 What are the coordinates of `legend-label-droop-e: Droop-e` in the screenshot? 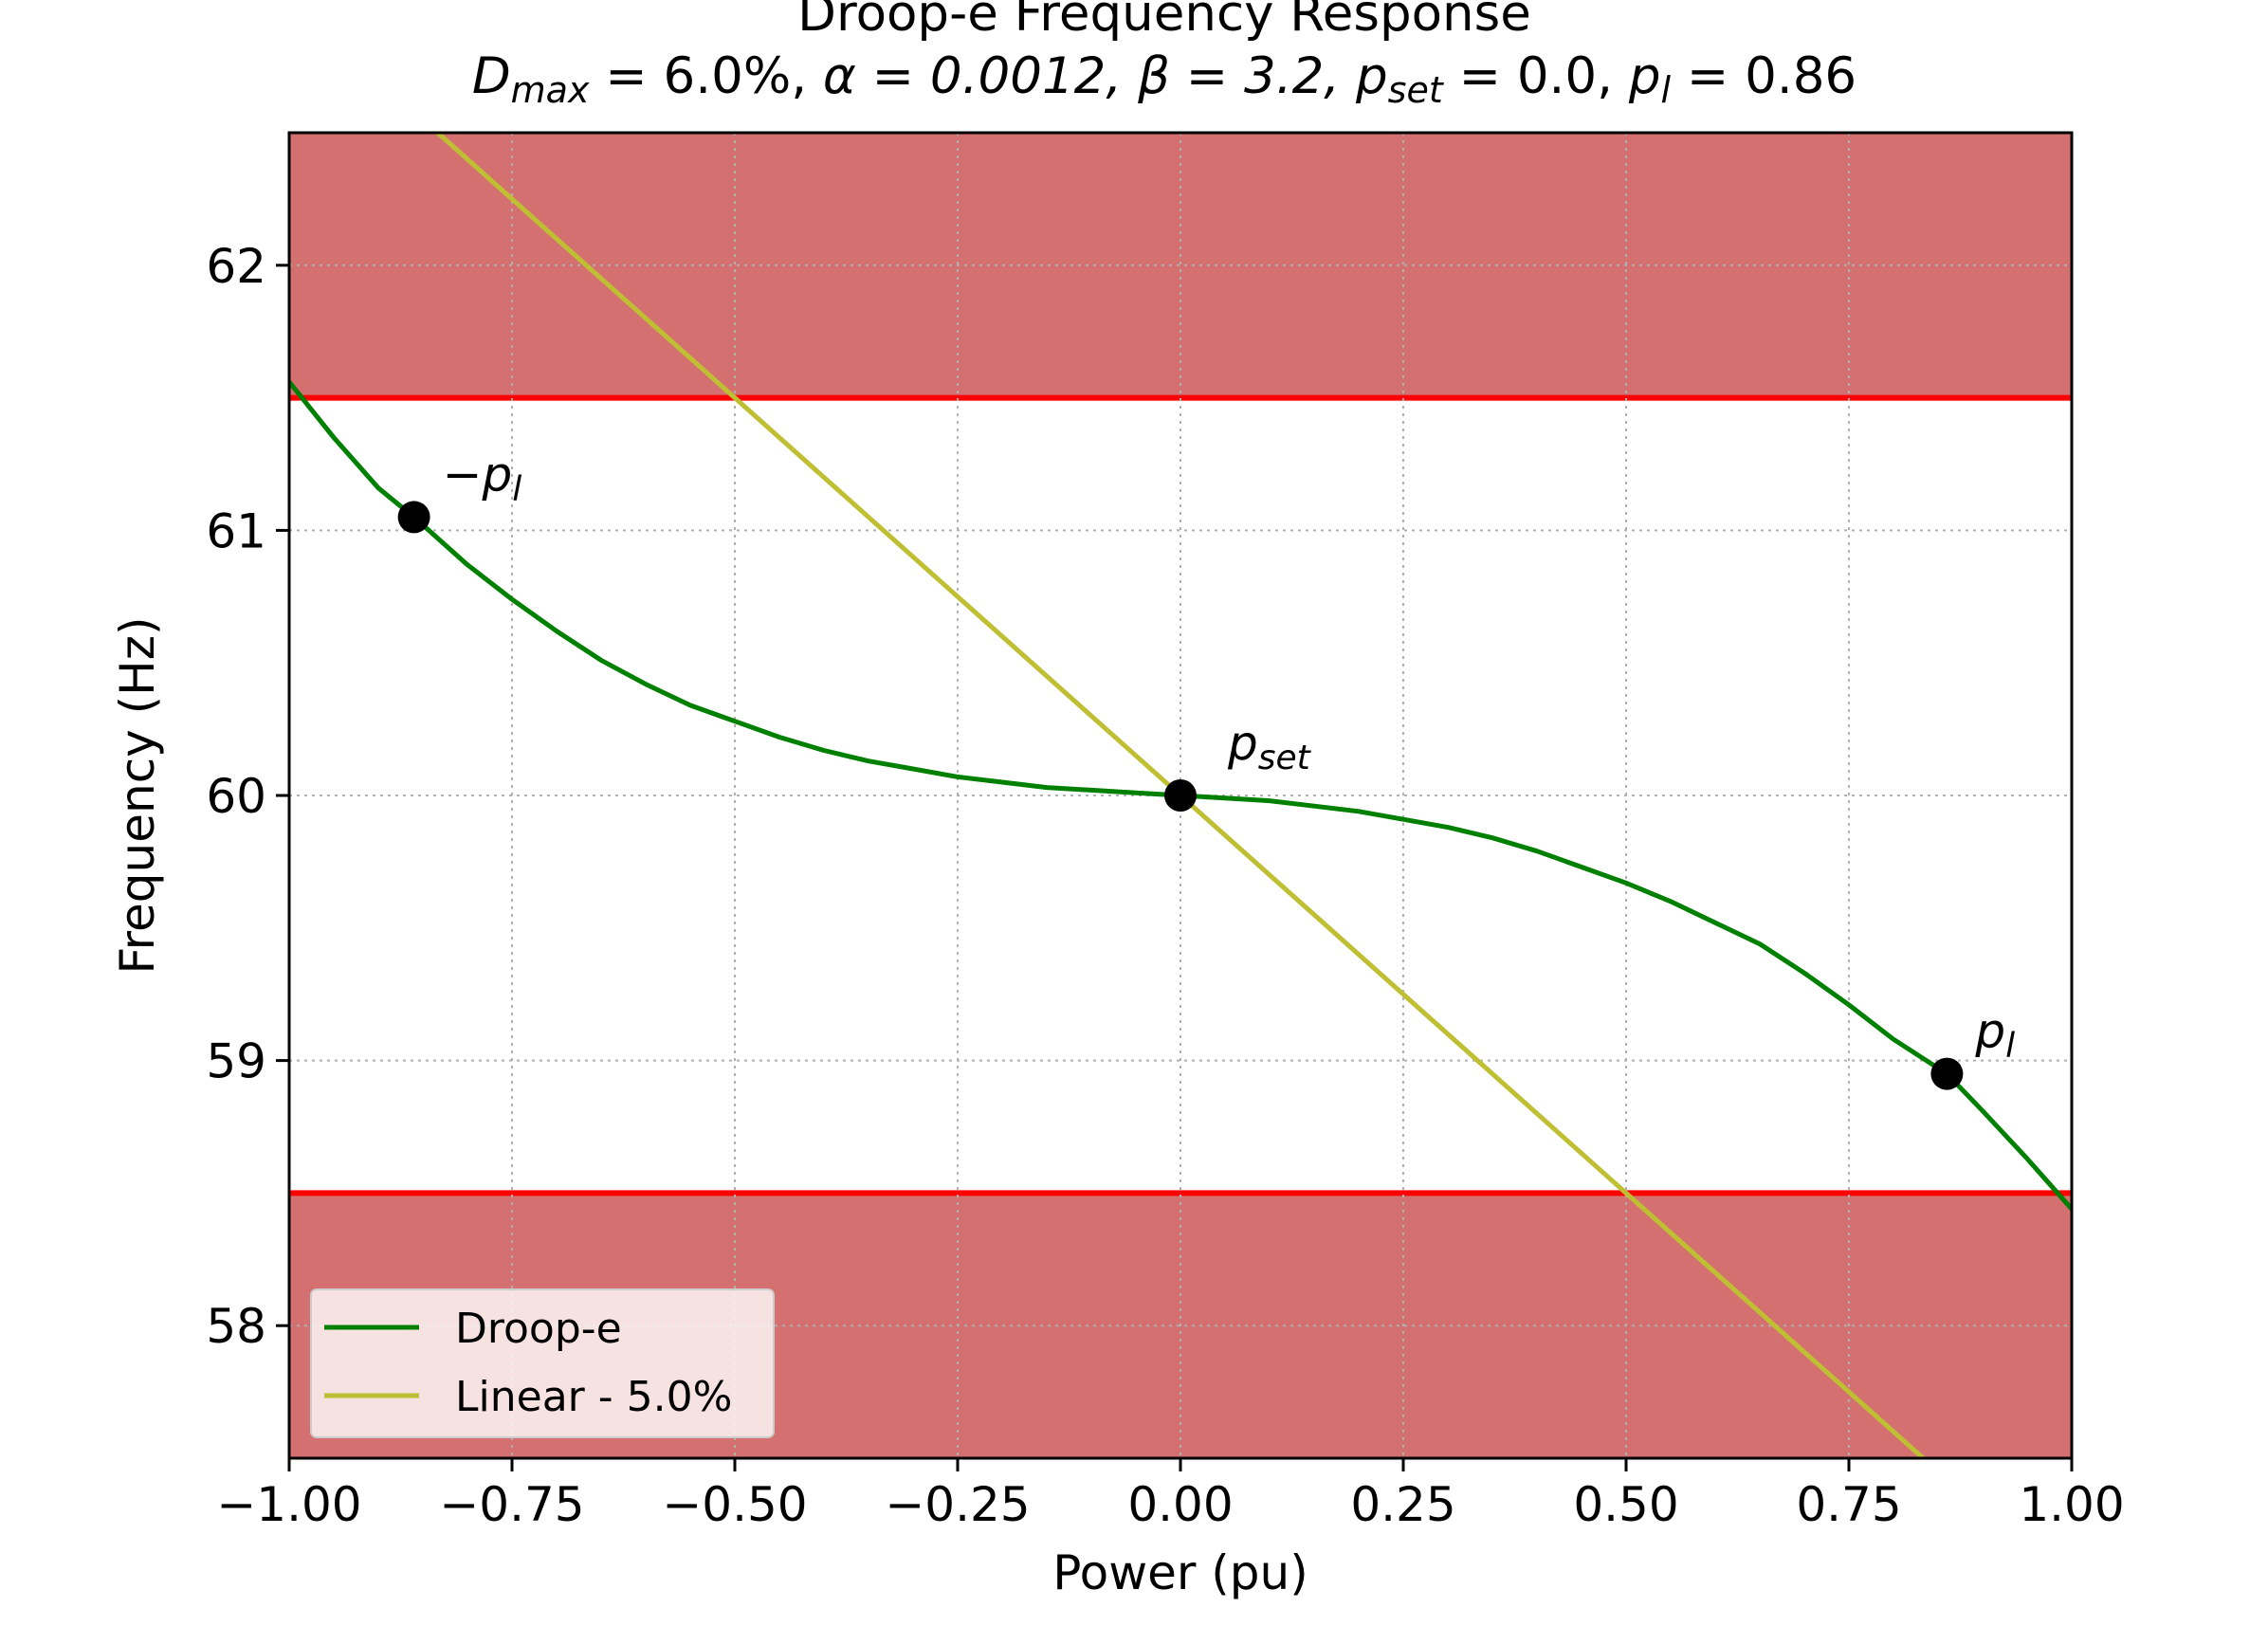 It's located at (539, 1329).